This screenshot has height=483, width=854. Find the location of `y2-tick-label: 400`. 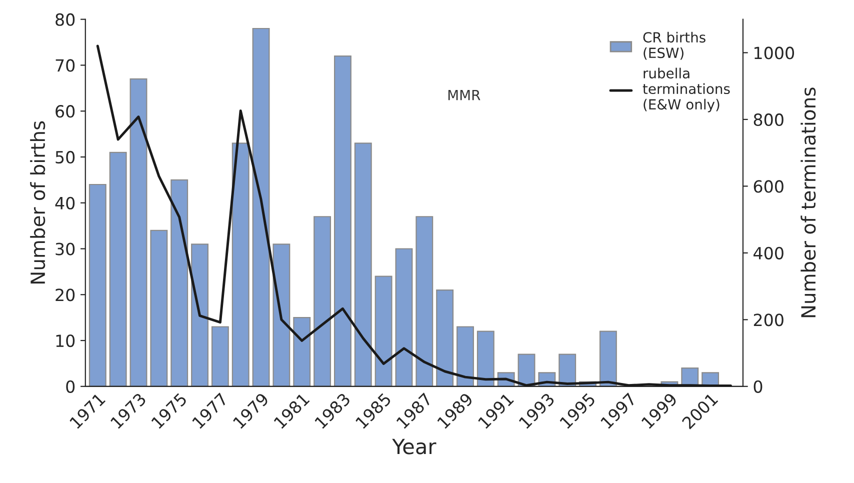

y2-tick-label: 400 is located at coordinates (769, 253).